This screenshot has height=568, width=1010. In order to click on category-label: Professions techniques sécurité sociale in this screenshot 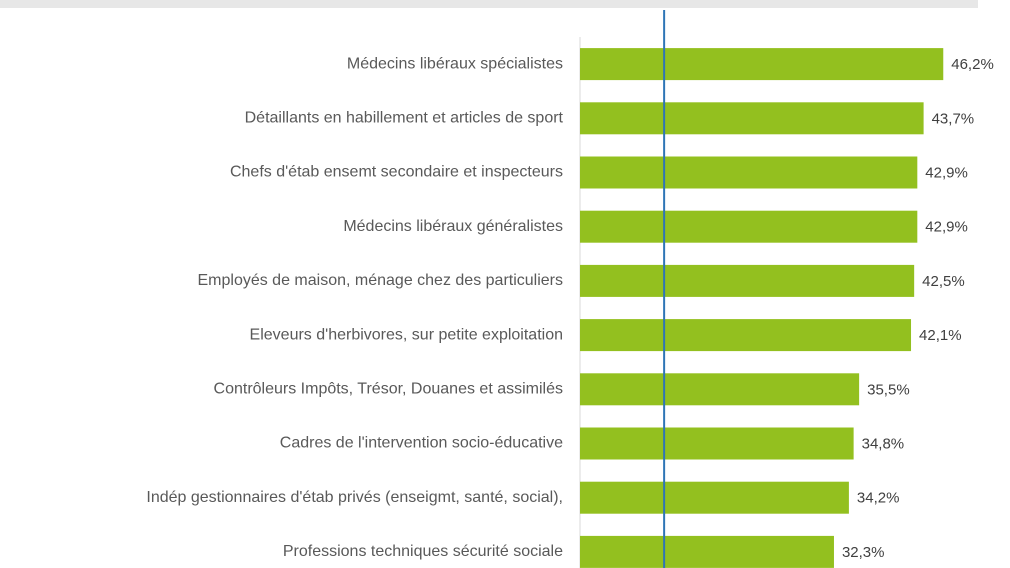, I will do `click(423, 551)`.